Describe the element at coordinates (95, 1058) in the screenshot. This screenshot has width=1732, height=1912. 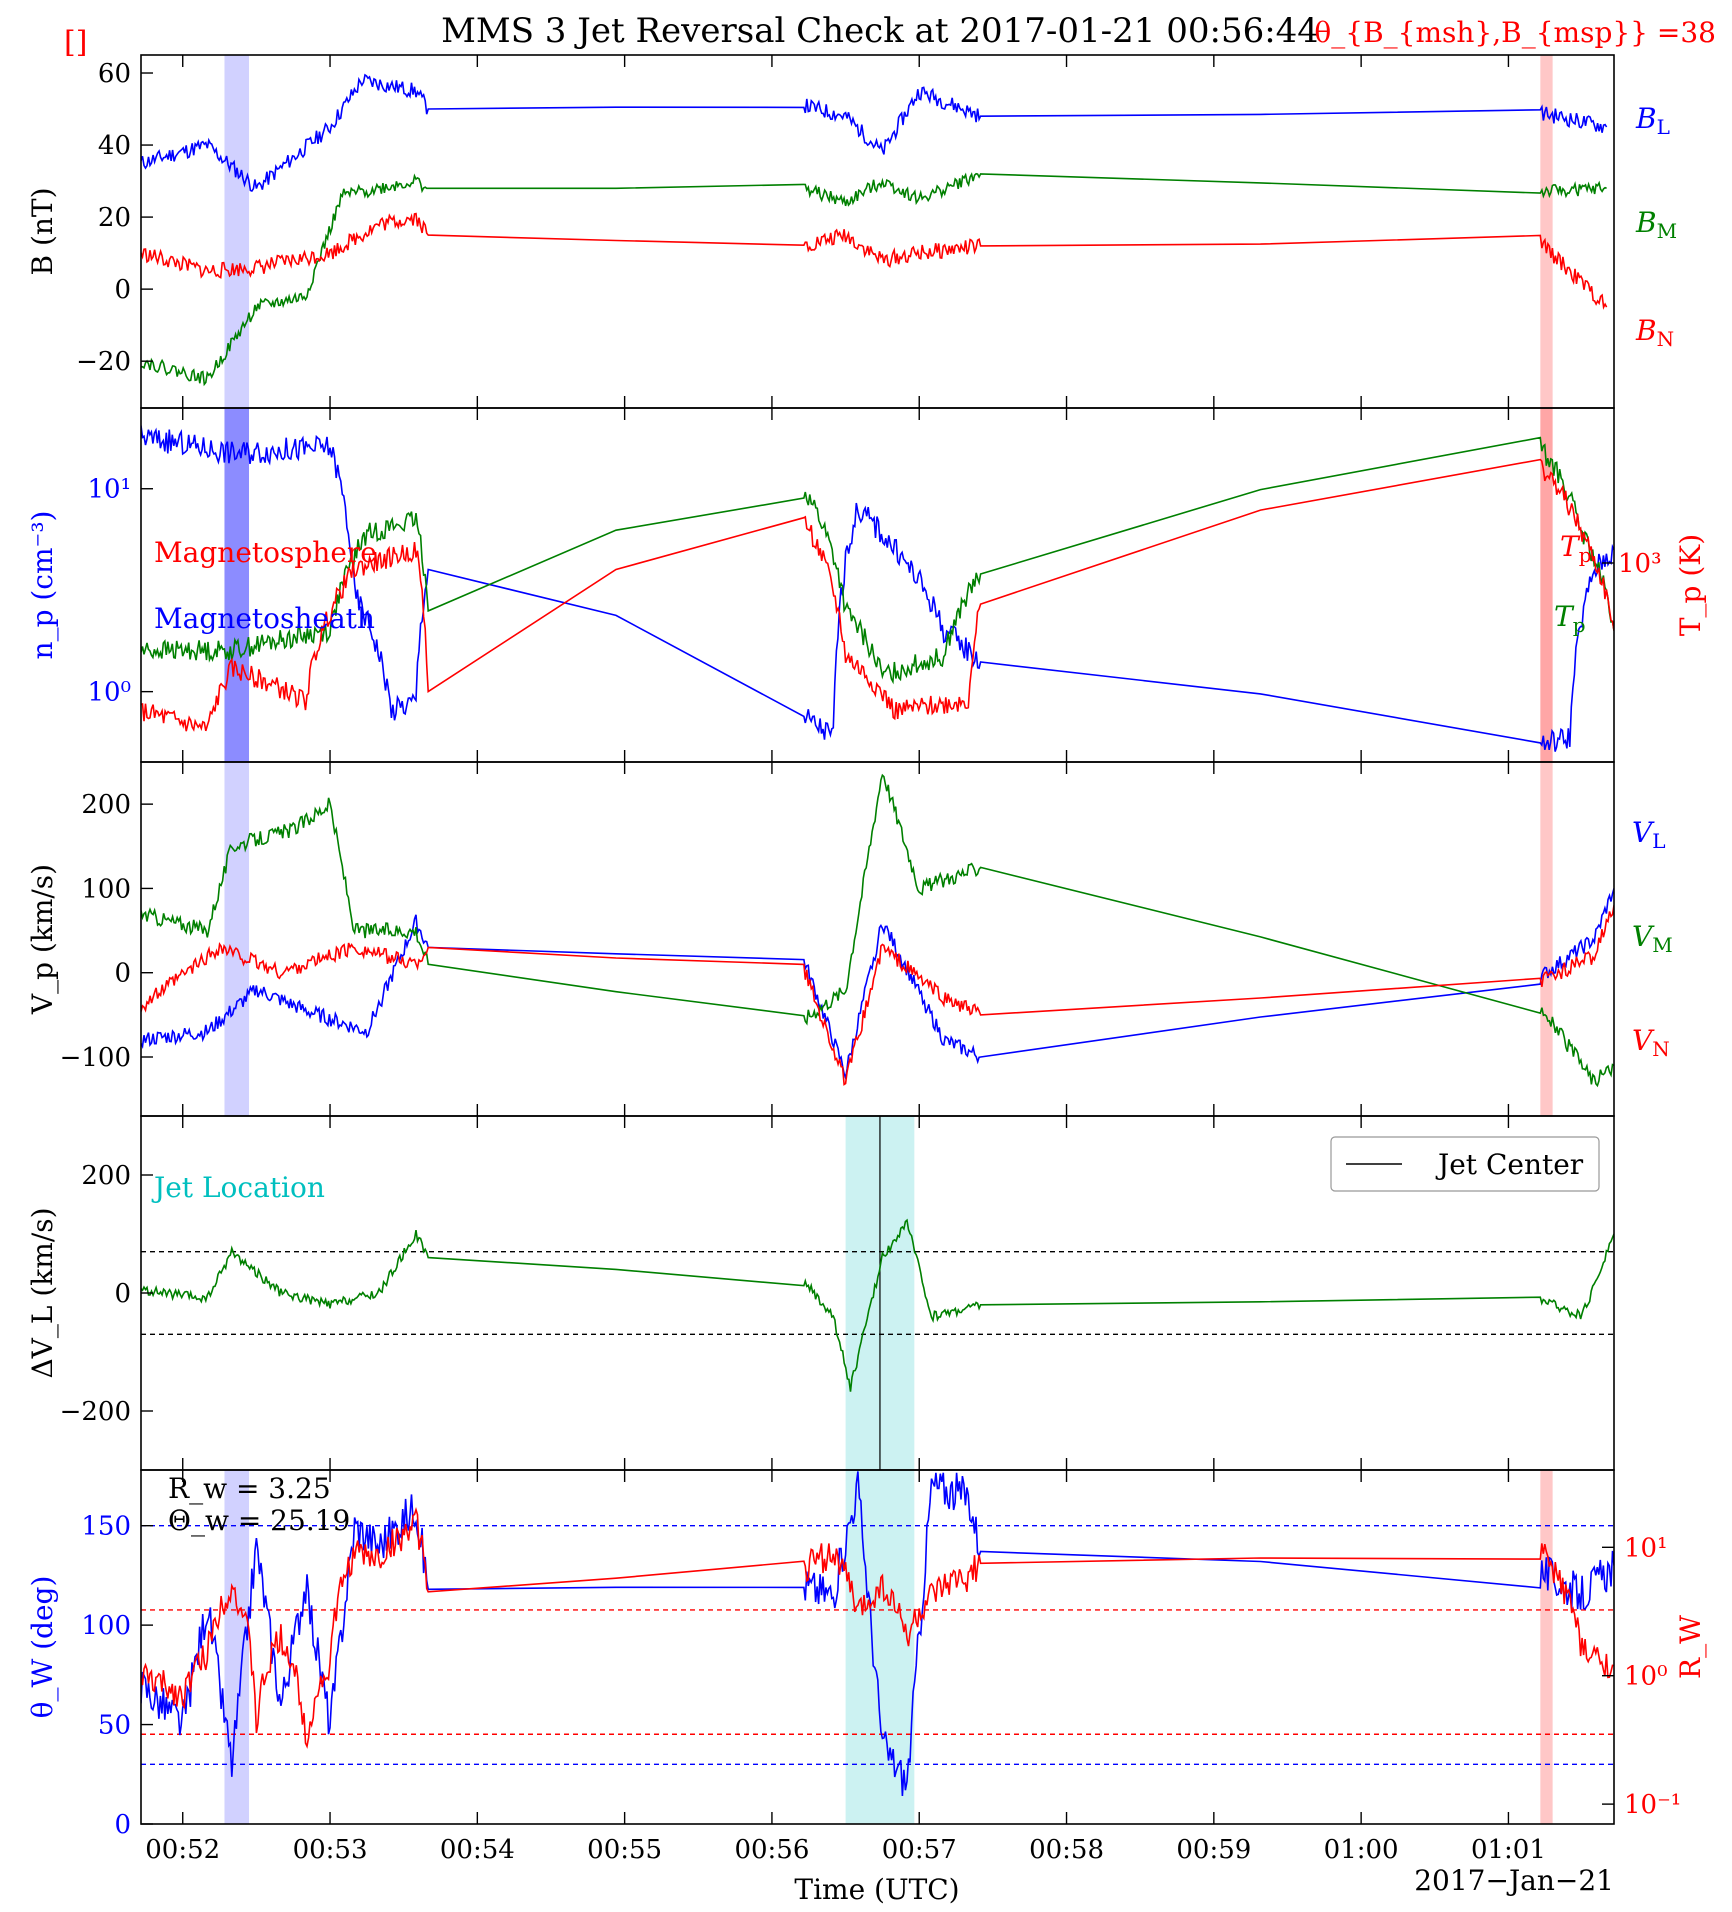
I see `y-tick-label: −100` at that location.